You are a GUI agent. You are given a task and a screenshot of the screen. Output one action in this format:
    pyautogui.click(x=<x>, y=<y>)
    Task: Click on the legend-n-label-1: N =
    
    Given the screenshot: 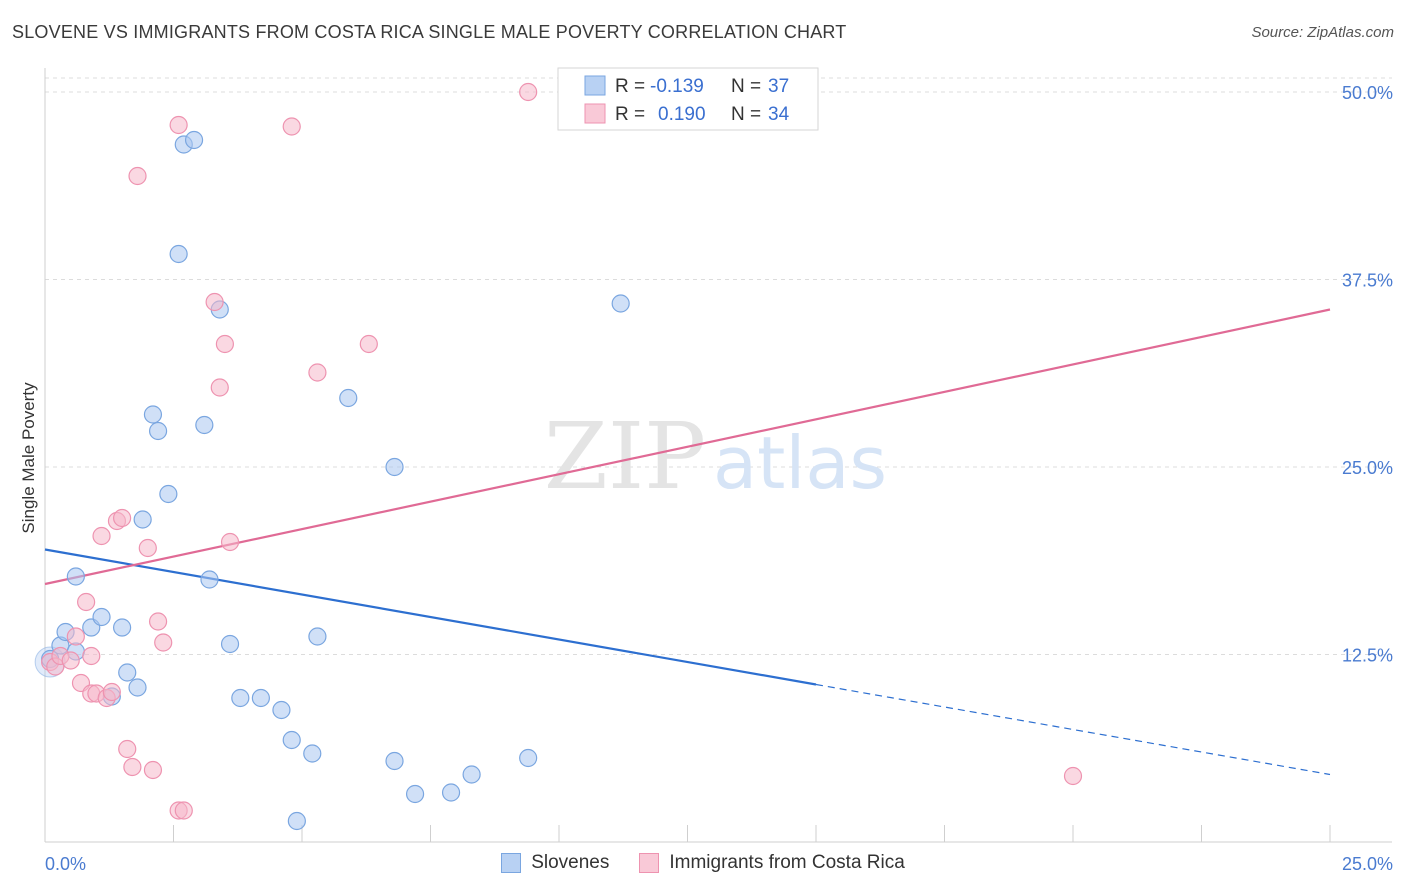 What is the action you would take?
    pyautogui.click(x=746, y=86)
    